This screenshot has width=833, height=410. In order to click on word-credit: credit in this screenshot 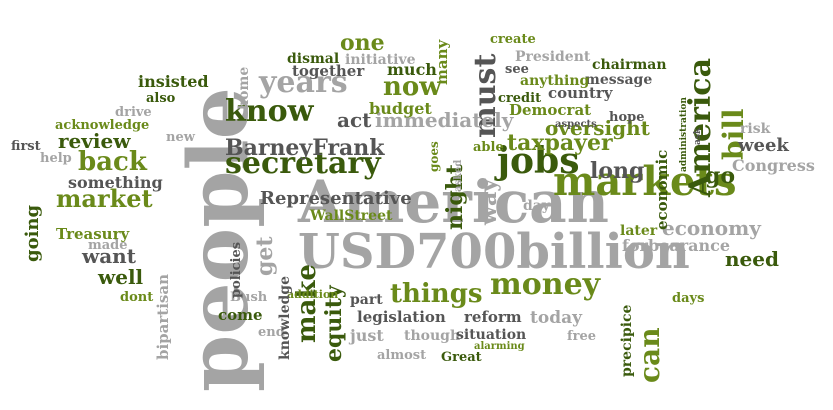, I will do `click(520, 99)`.